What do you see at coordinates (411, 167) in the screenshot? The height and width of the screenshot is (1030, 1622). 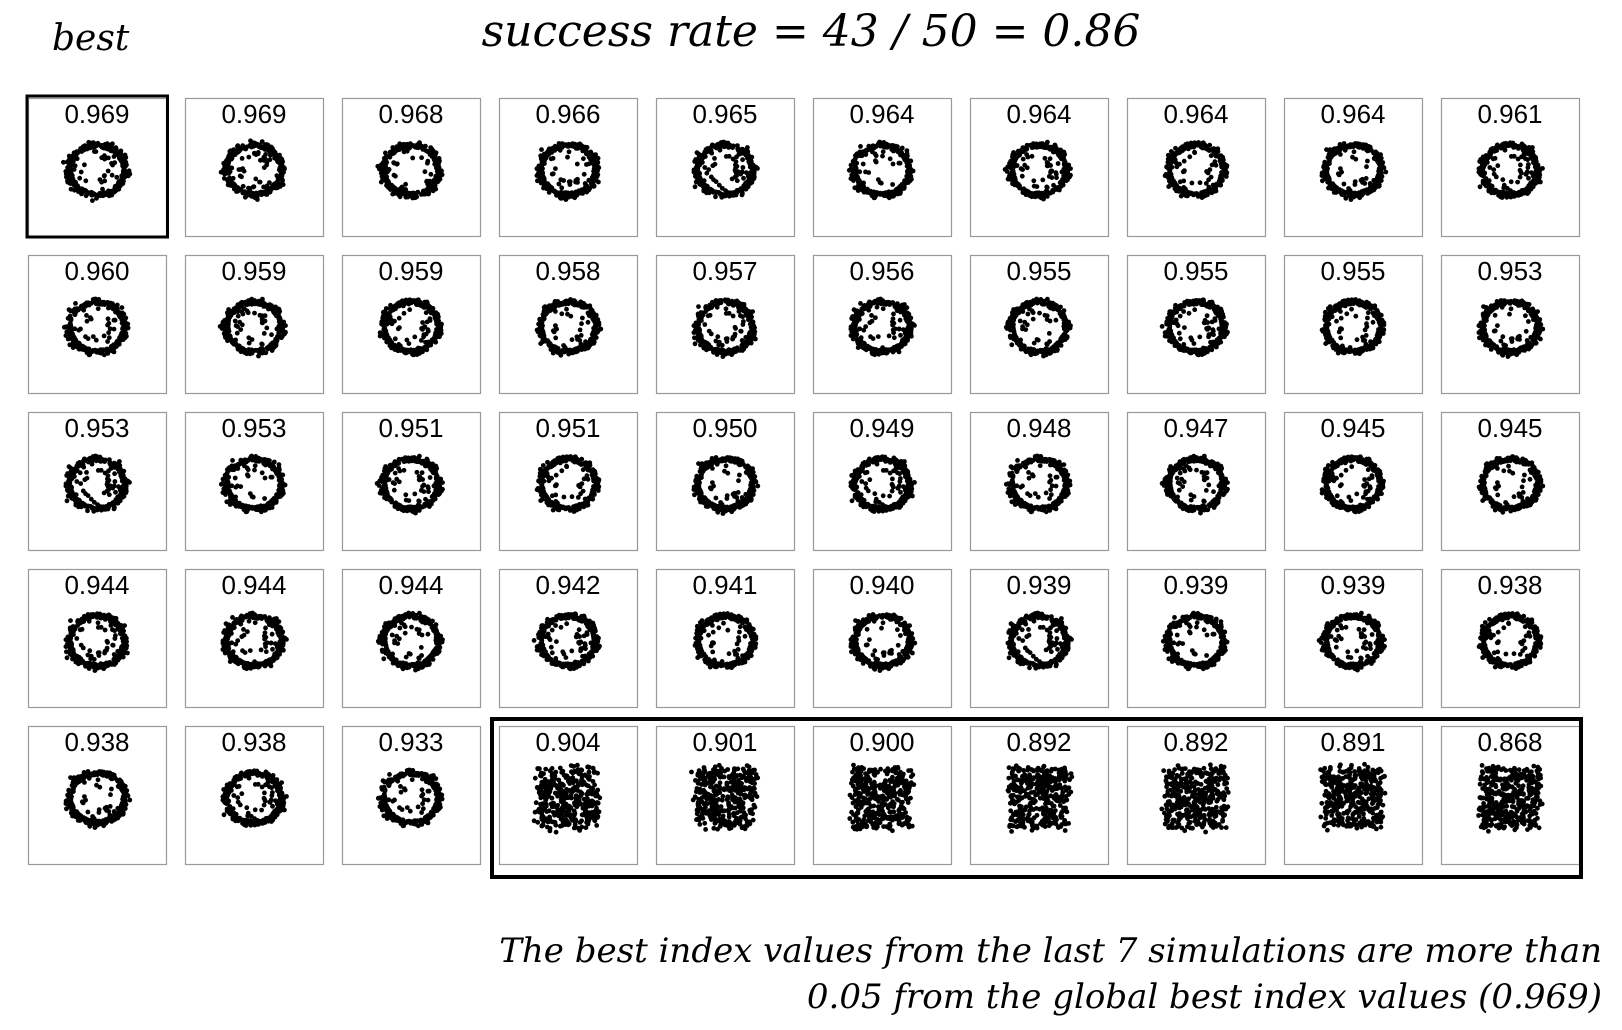 I see `scatter-panel: 0.968` at bounding box center [411, 167].